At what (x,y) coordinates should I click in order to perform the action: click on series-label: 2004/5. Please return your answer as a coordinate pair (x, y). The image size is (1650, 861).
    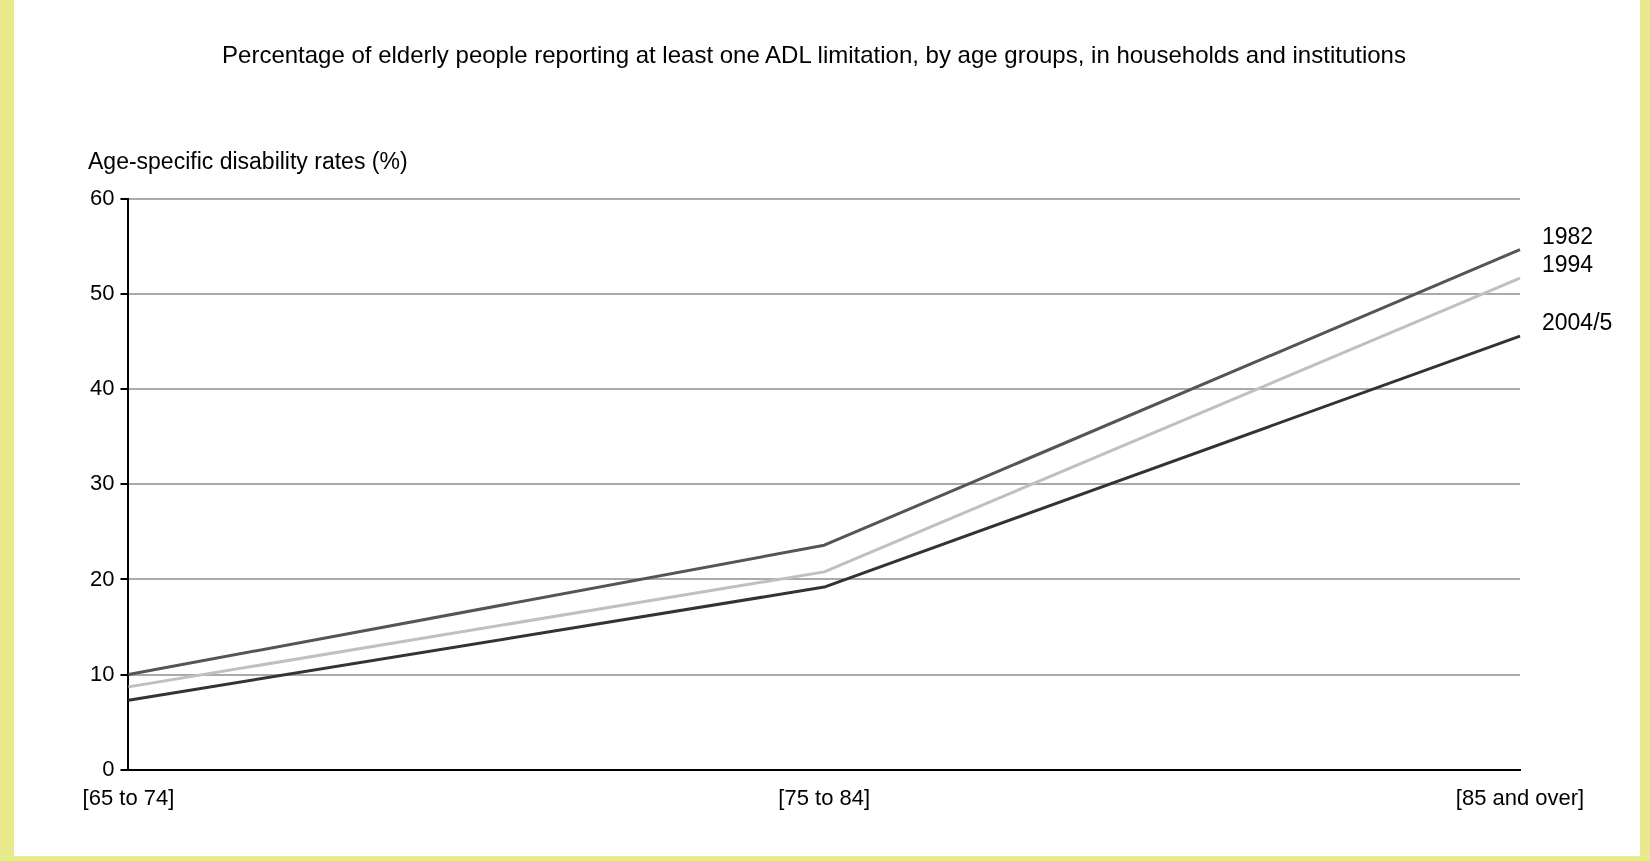
    Looking at the image, I should click on (1577, 322).